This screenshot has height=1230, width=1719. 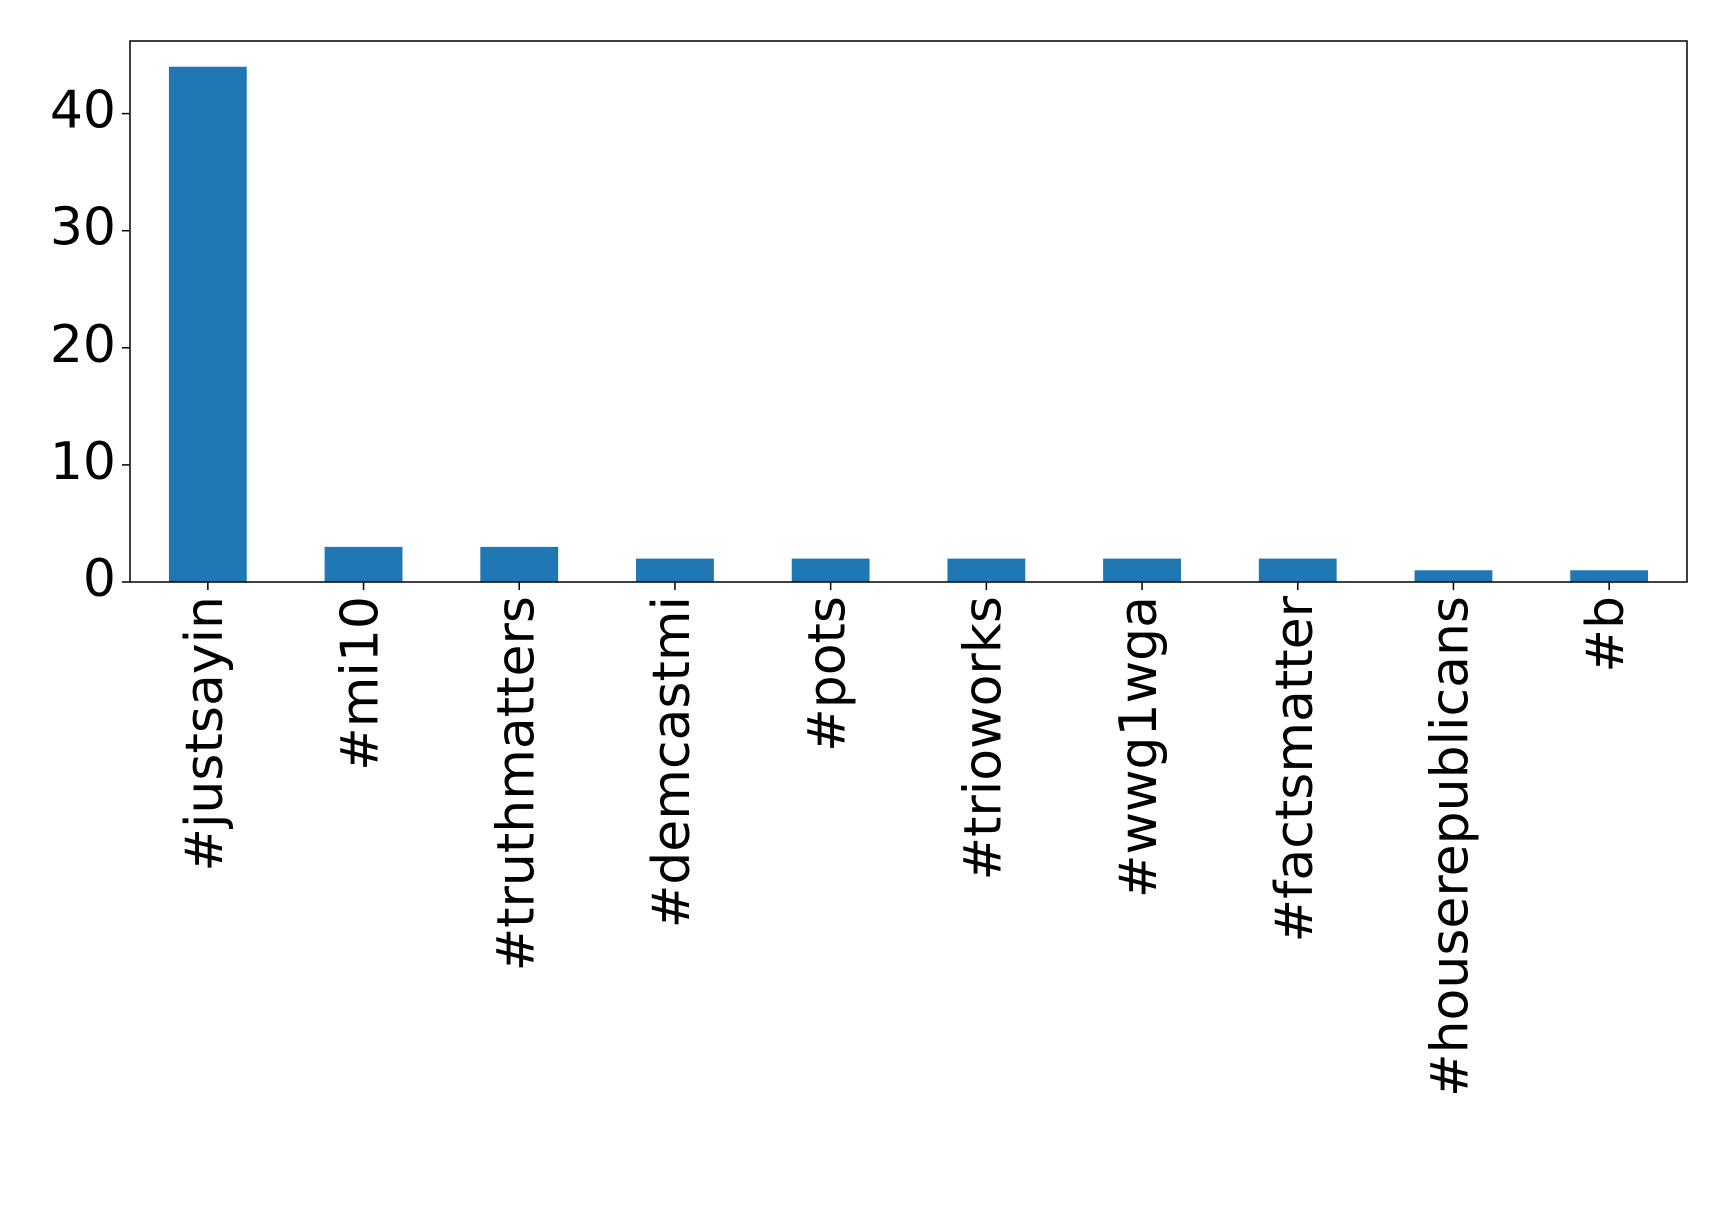 I want to click on x-tick-label: #justsayin, so click(x=205, y=734).